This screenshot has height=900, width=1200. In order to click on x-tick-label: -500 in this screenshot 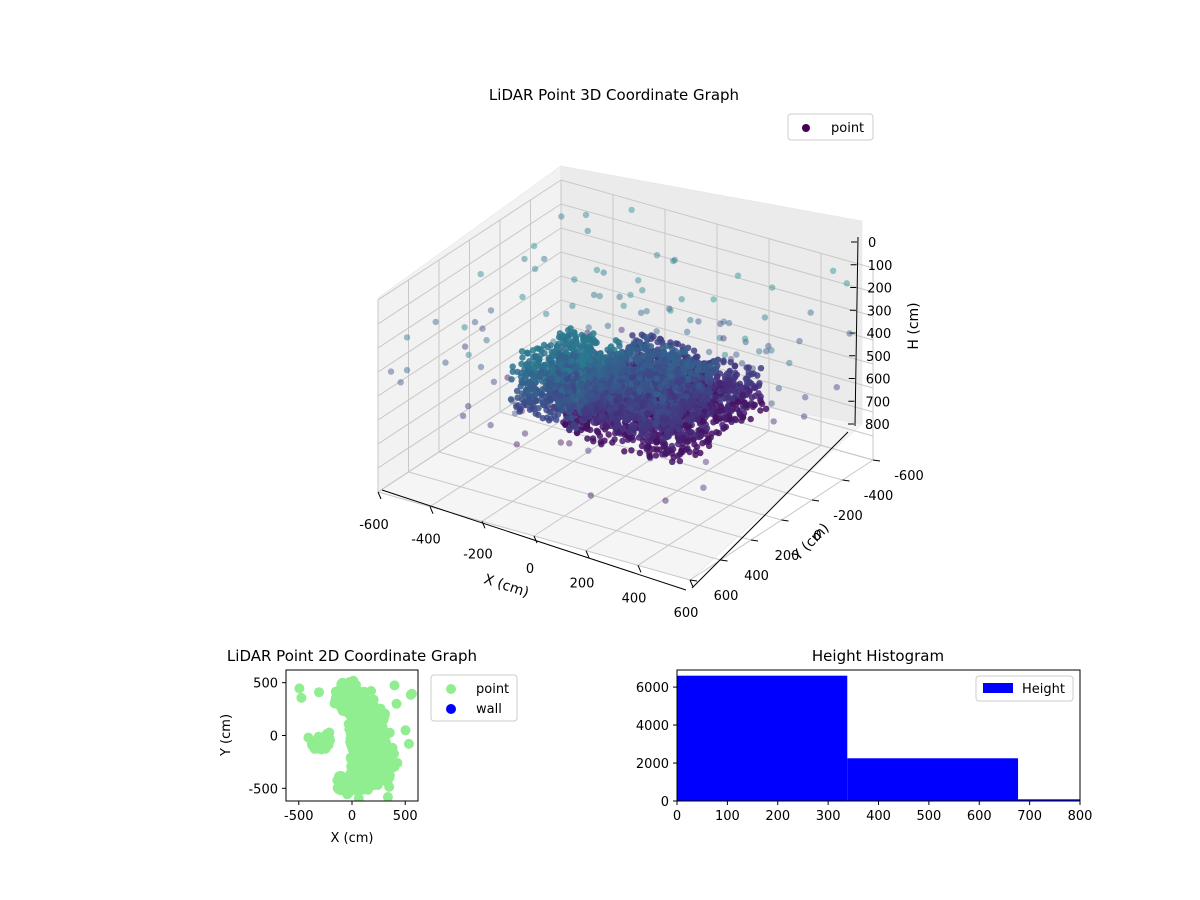, I will do `click(299, 816)`.